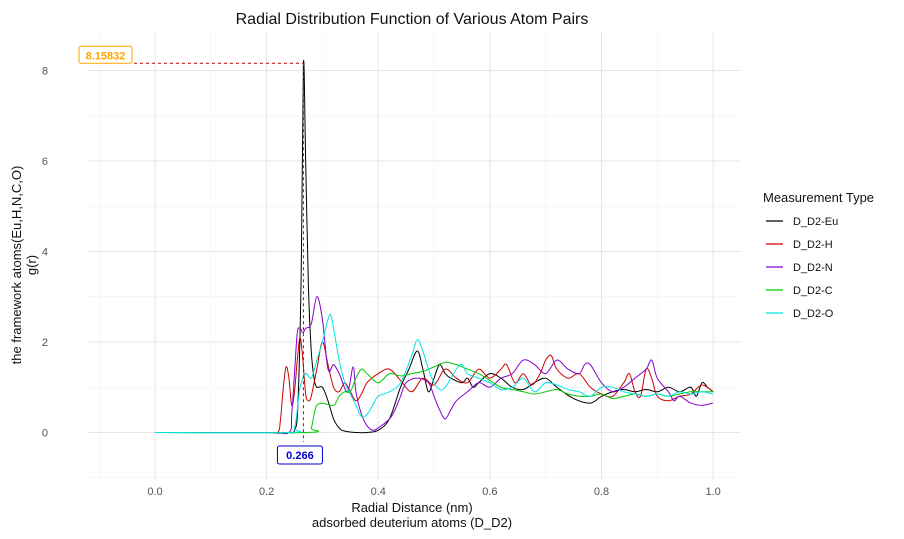  I want to click on legend-item: D_D2-H, so click(799, 245).